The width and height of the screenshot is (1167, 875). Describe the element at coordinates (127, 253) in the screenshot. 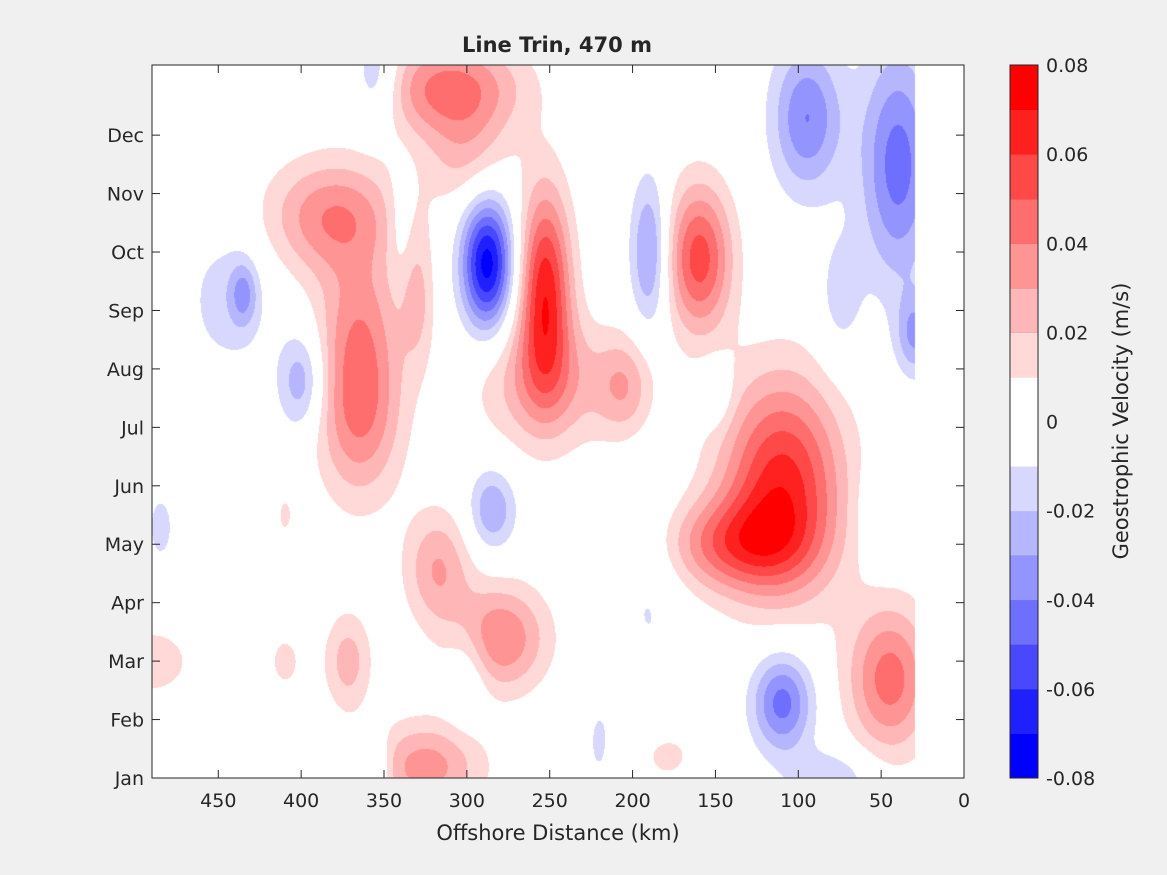

I see `y-tick-label: Oct` at that location.